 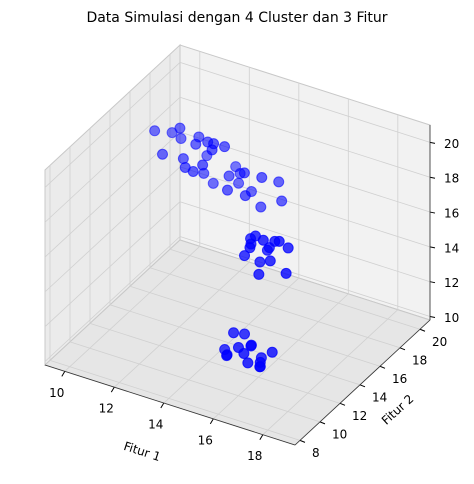 What do you see at coordinates (106, 409) in the screenshot?
I see `x-tick-label: 12` at bounding box center [106, 409].